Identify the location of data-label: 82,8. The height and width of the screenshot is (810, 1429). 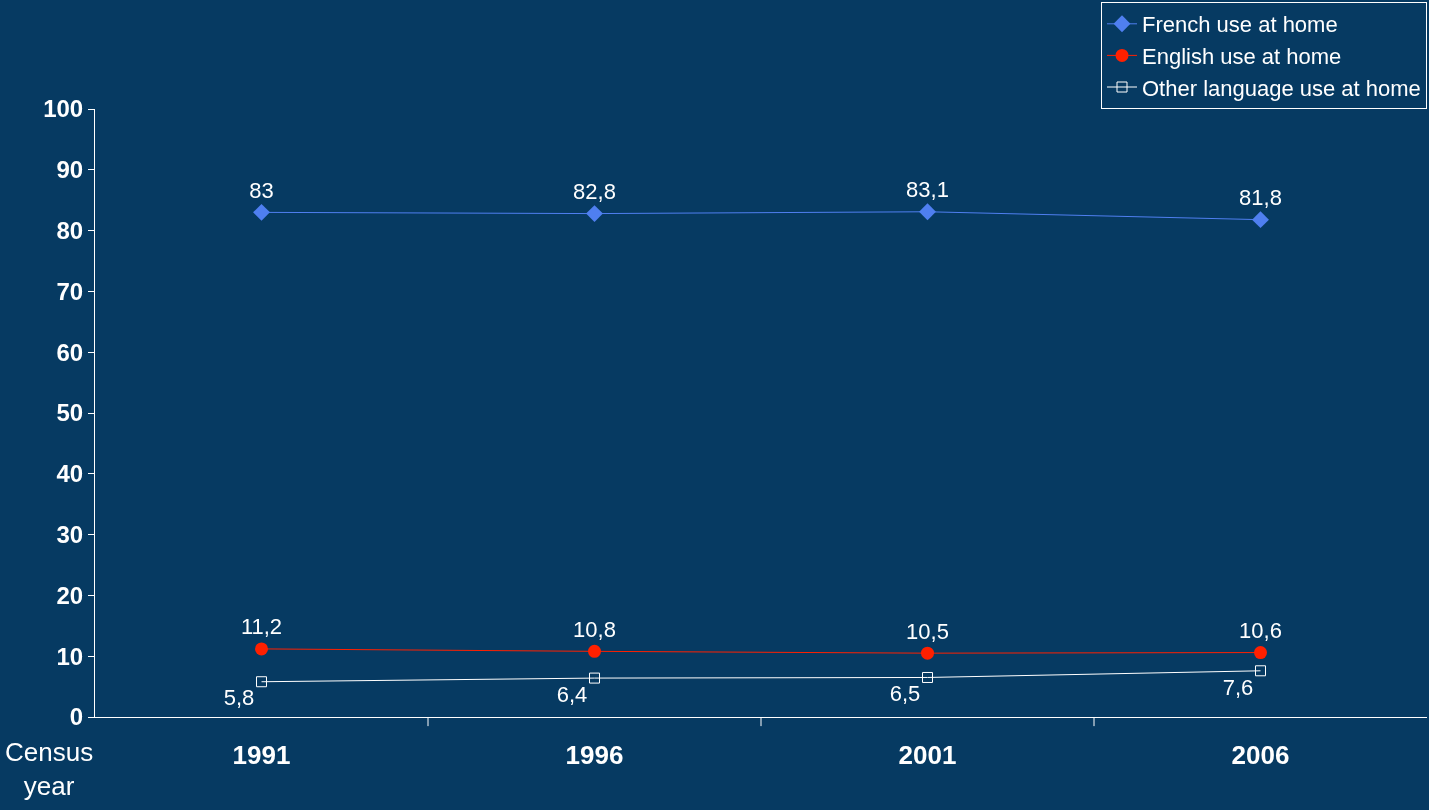
(594, 191).